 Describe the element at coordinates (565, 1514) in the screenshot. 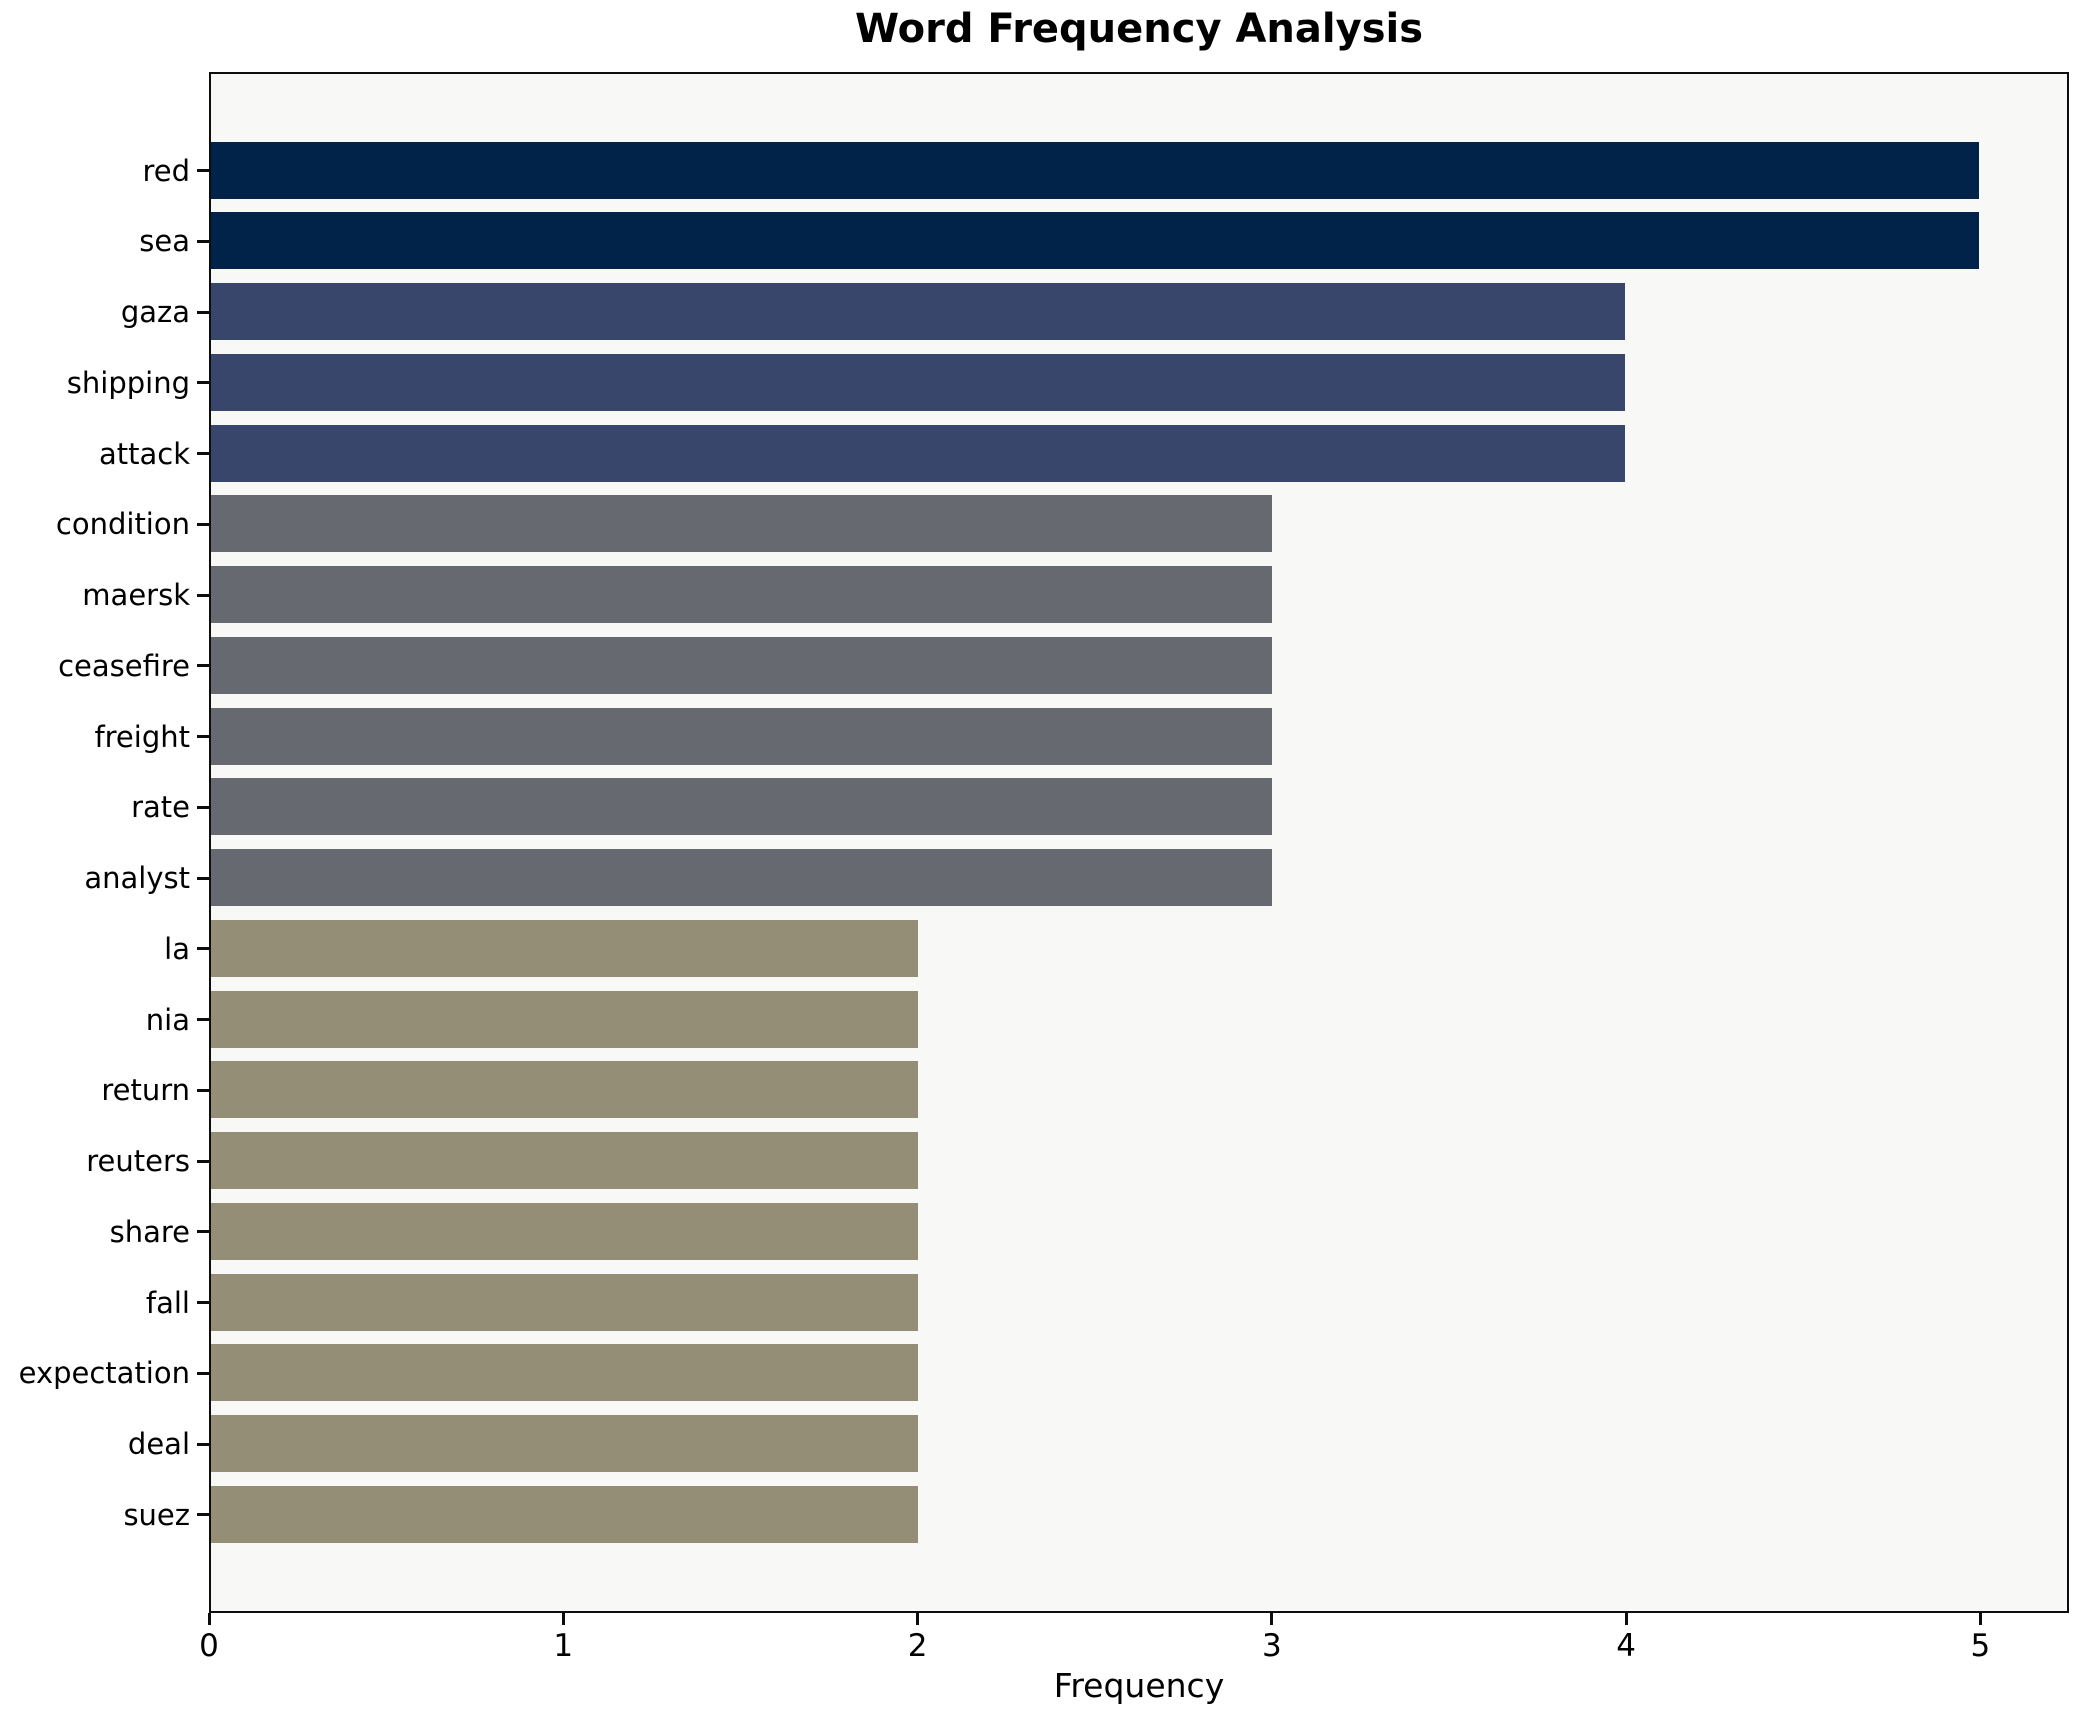

I see `bar-suez` at that location.